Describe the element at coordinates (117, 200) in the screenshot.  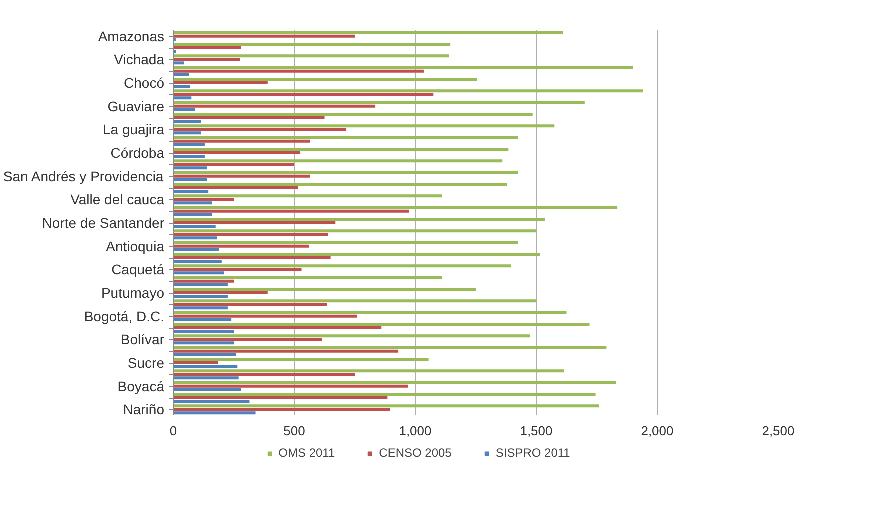
I see `y-tick-label: Valle del cauca` at that location.